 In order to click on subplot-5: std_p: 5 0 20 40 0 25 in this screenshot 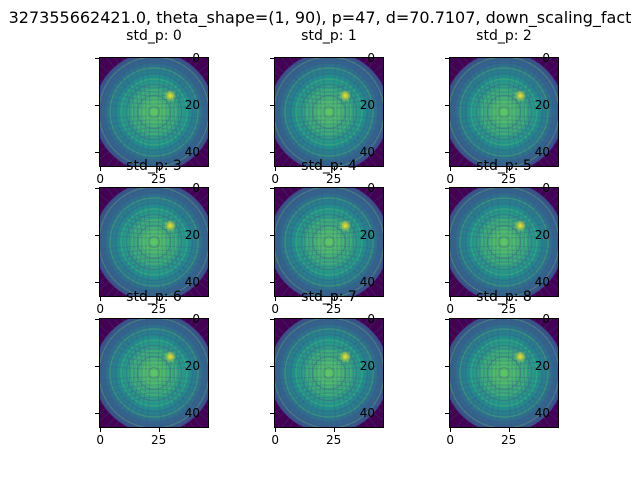, I will do `click(502, 237)`.